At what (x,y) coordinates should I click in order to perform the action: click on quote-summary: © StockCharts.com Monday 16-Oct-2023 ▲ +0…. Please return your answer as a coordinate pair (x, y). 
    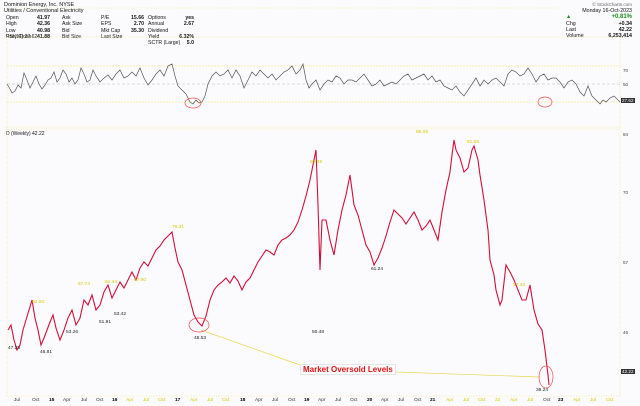
    Looking at the image, I should click on (599, 21).